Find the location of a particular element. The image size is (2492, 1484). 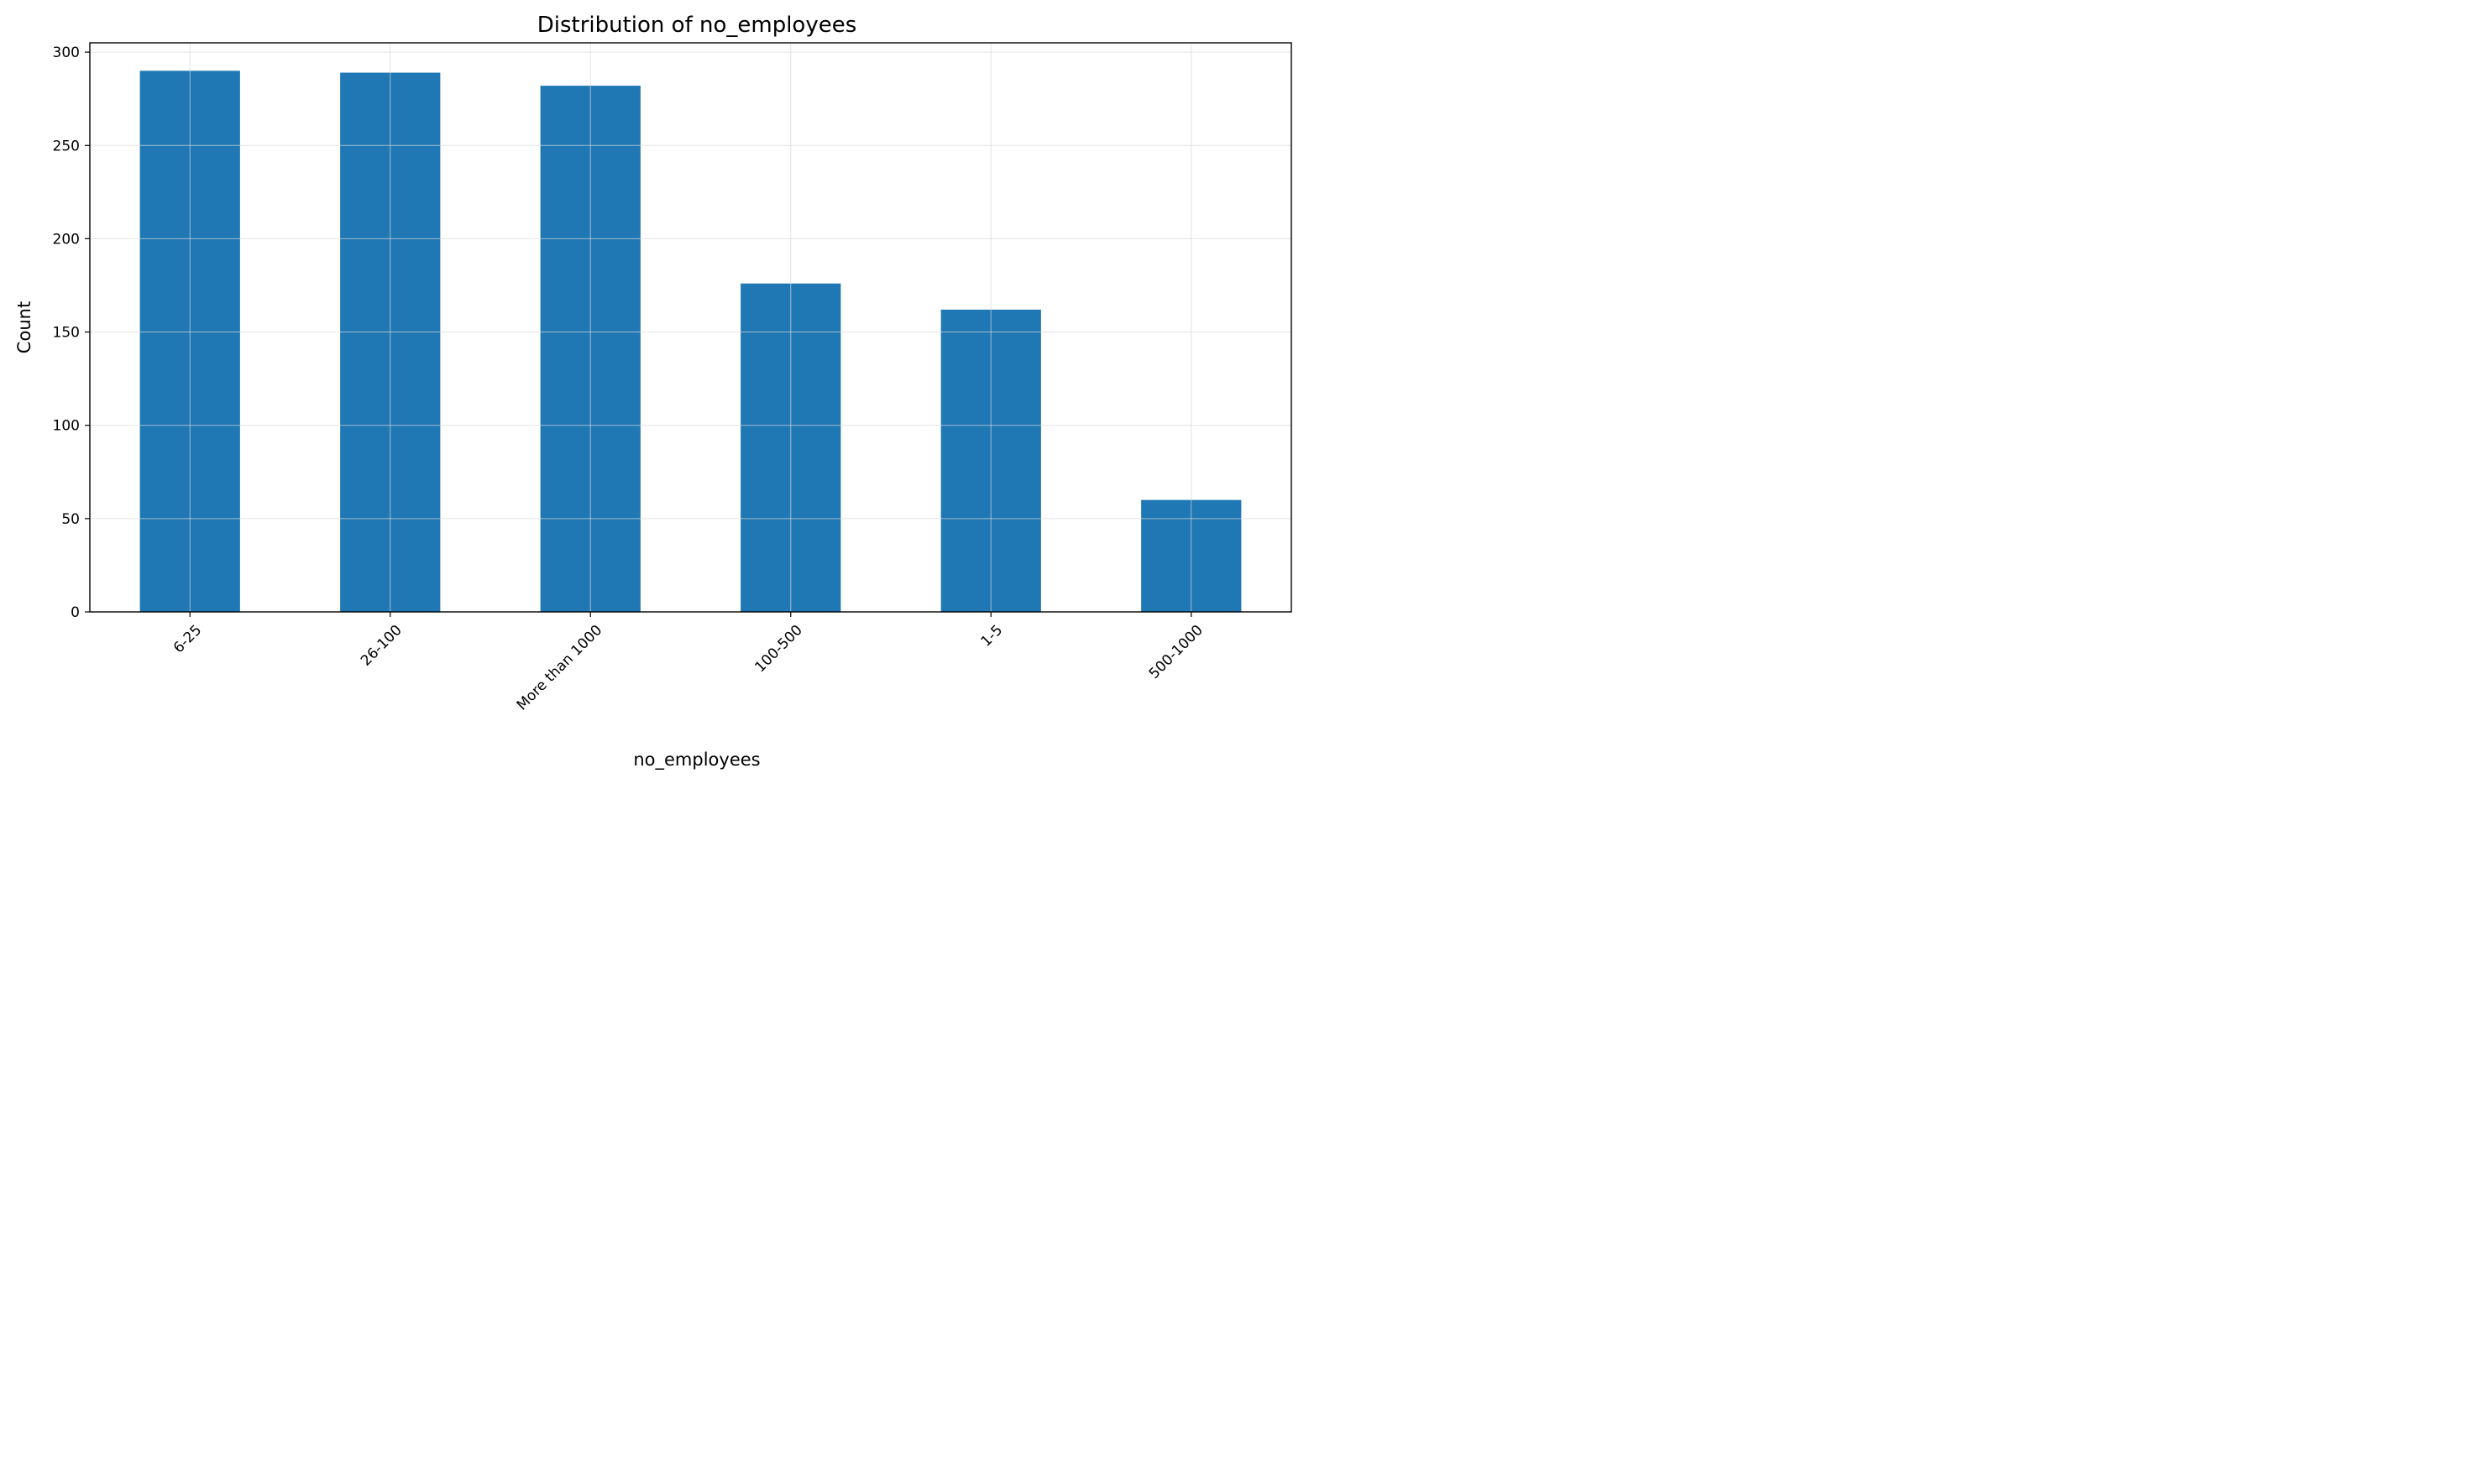

x-tick-label-0: 6-25 is located at coordinates (188, 639).